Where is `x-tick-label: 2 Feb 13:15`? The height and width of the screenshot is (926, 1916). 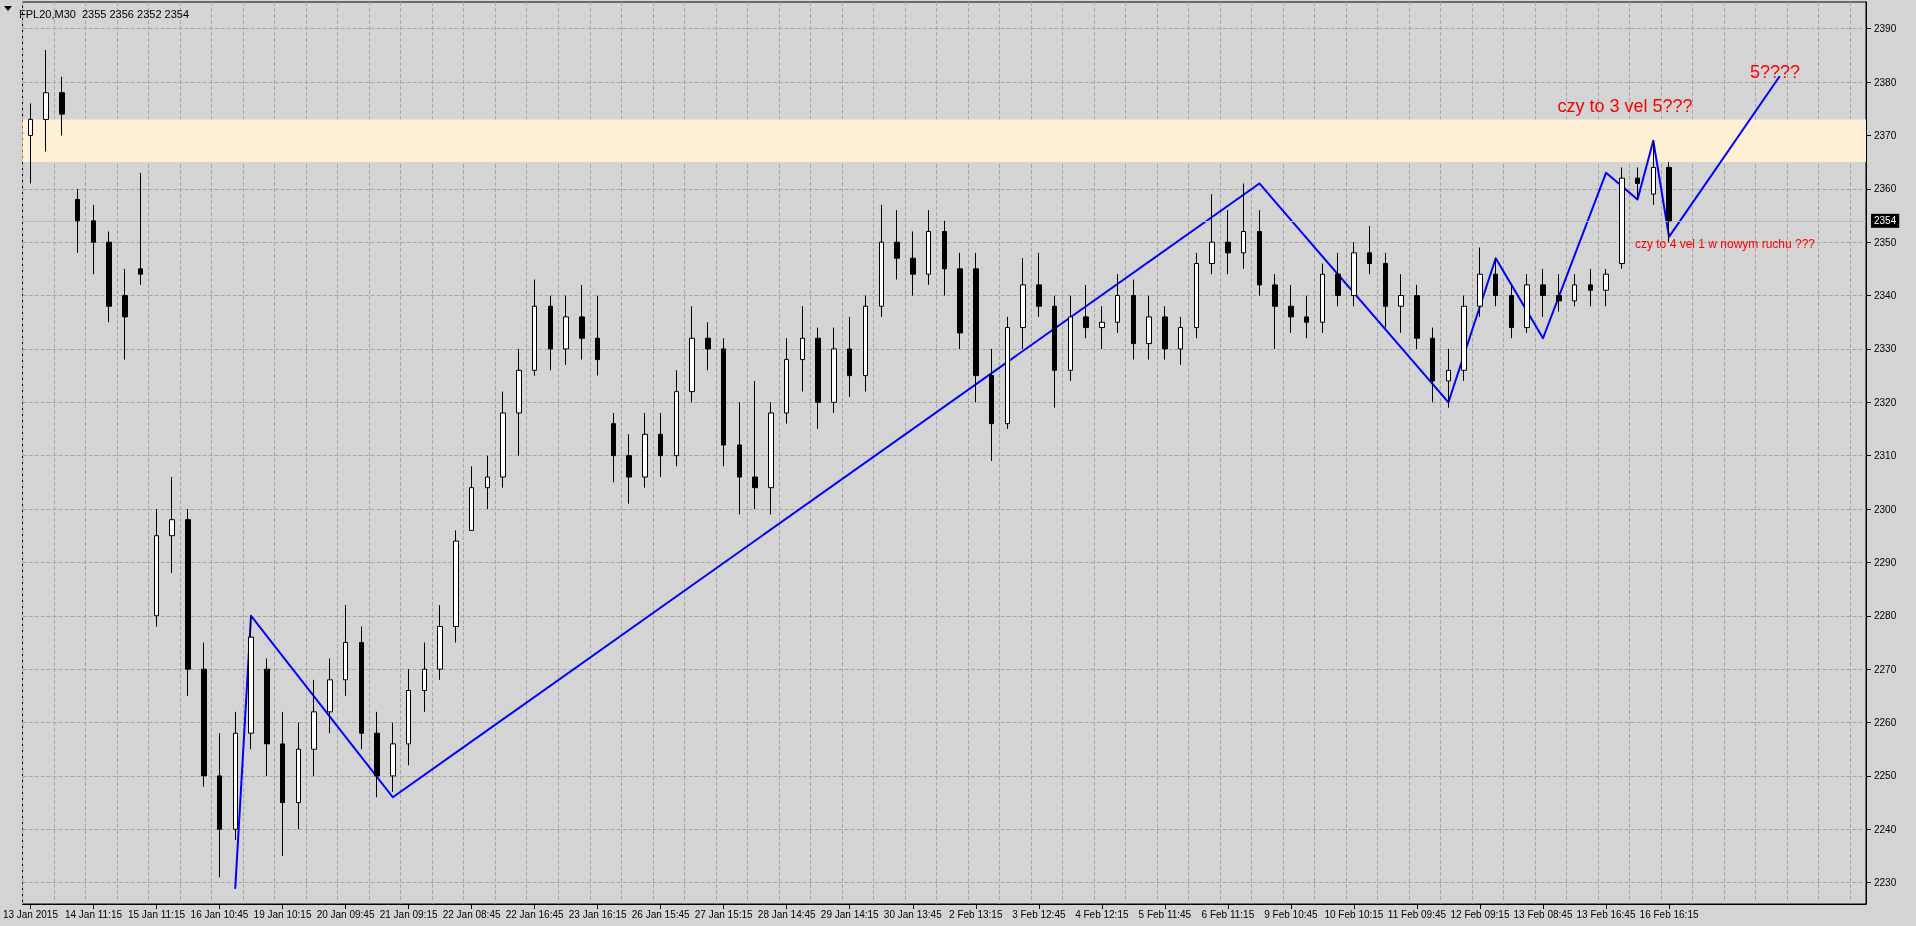
x-tick-label: 2 Feb 13:15 is located at coordinates (976, 914).